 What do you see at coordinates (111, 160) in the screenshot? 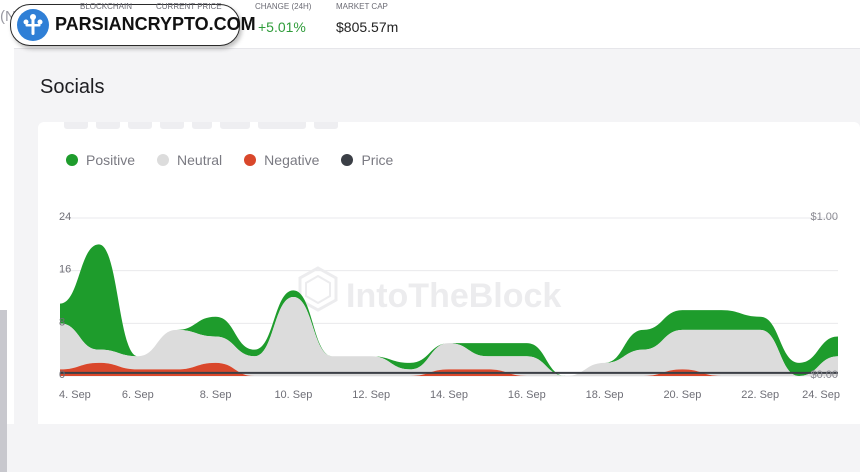
I see `legend-label: Positive` at bounding box center [111, 160].